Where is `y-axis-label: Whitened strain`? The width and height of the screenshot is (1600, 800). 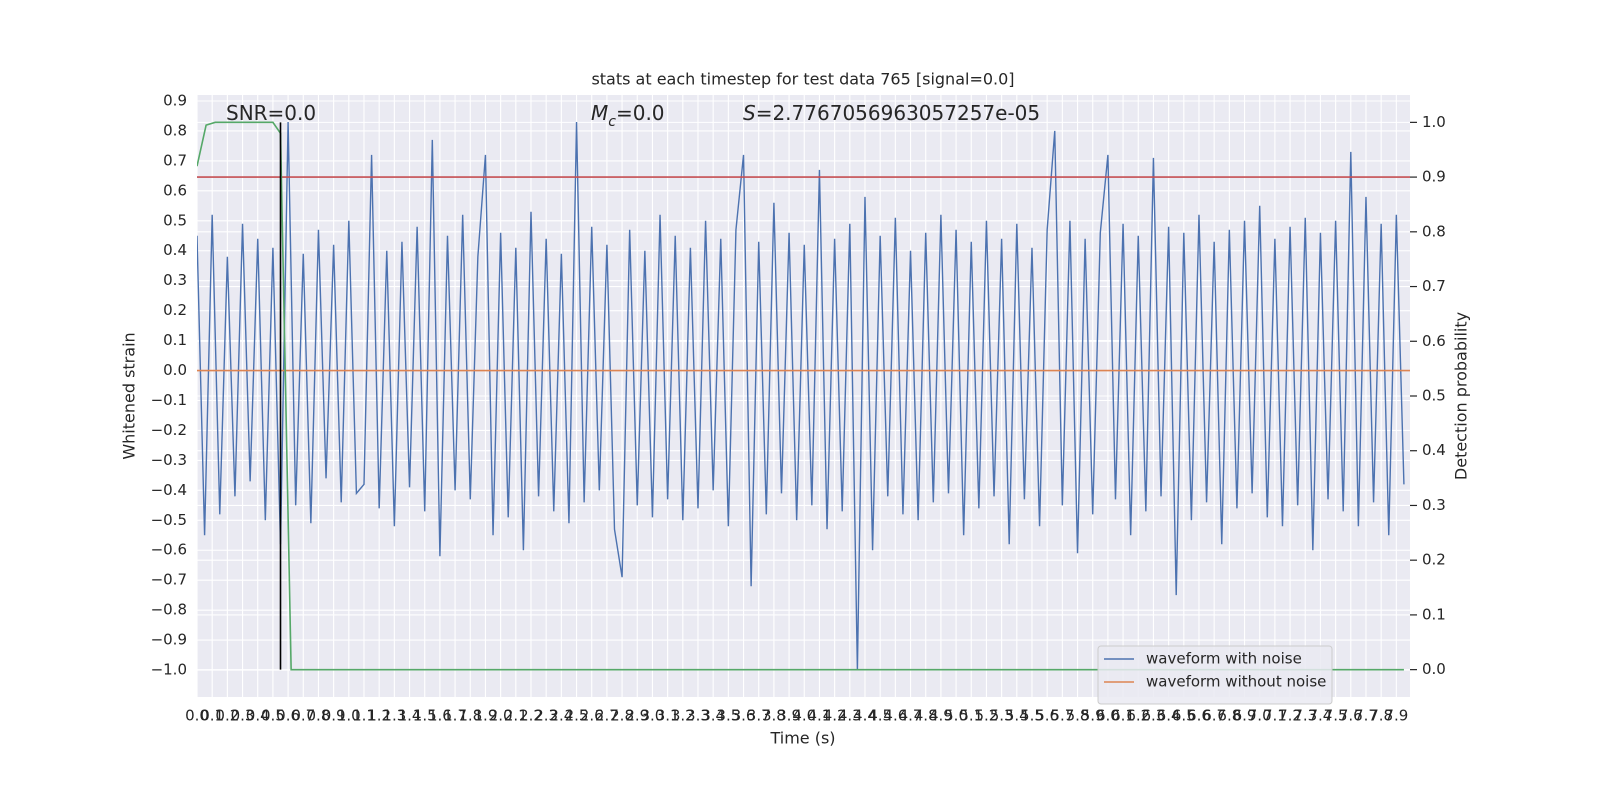
y-axis-label: Whitened strain is located at coordinates (129, 395).